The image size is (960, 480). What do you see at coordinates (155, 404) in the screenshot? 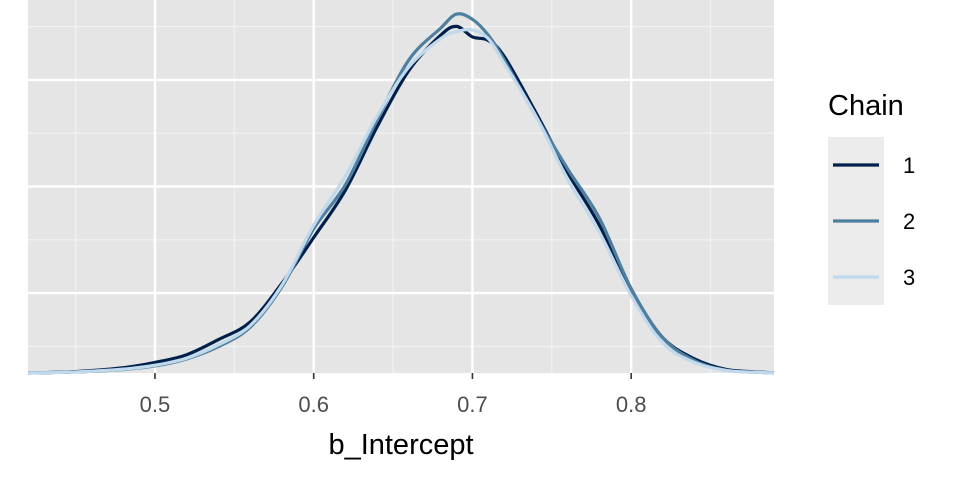
I see `x-tick-label: 0.5` at bounding box center [155, 404].